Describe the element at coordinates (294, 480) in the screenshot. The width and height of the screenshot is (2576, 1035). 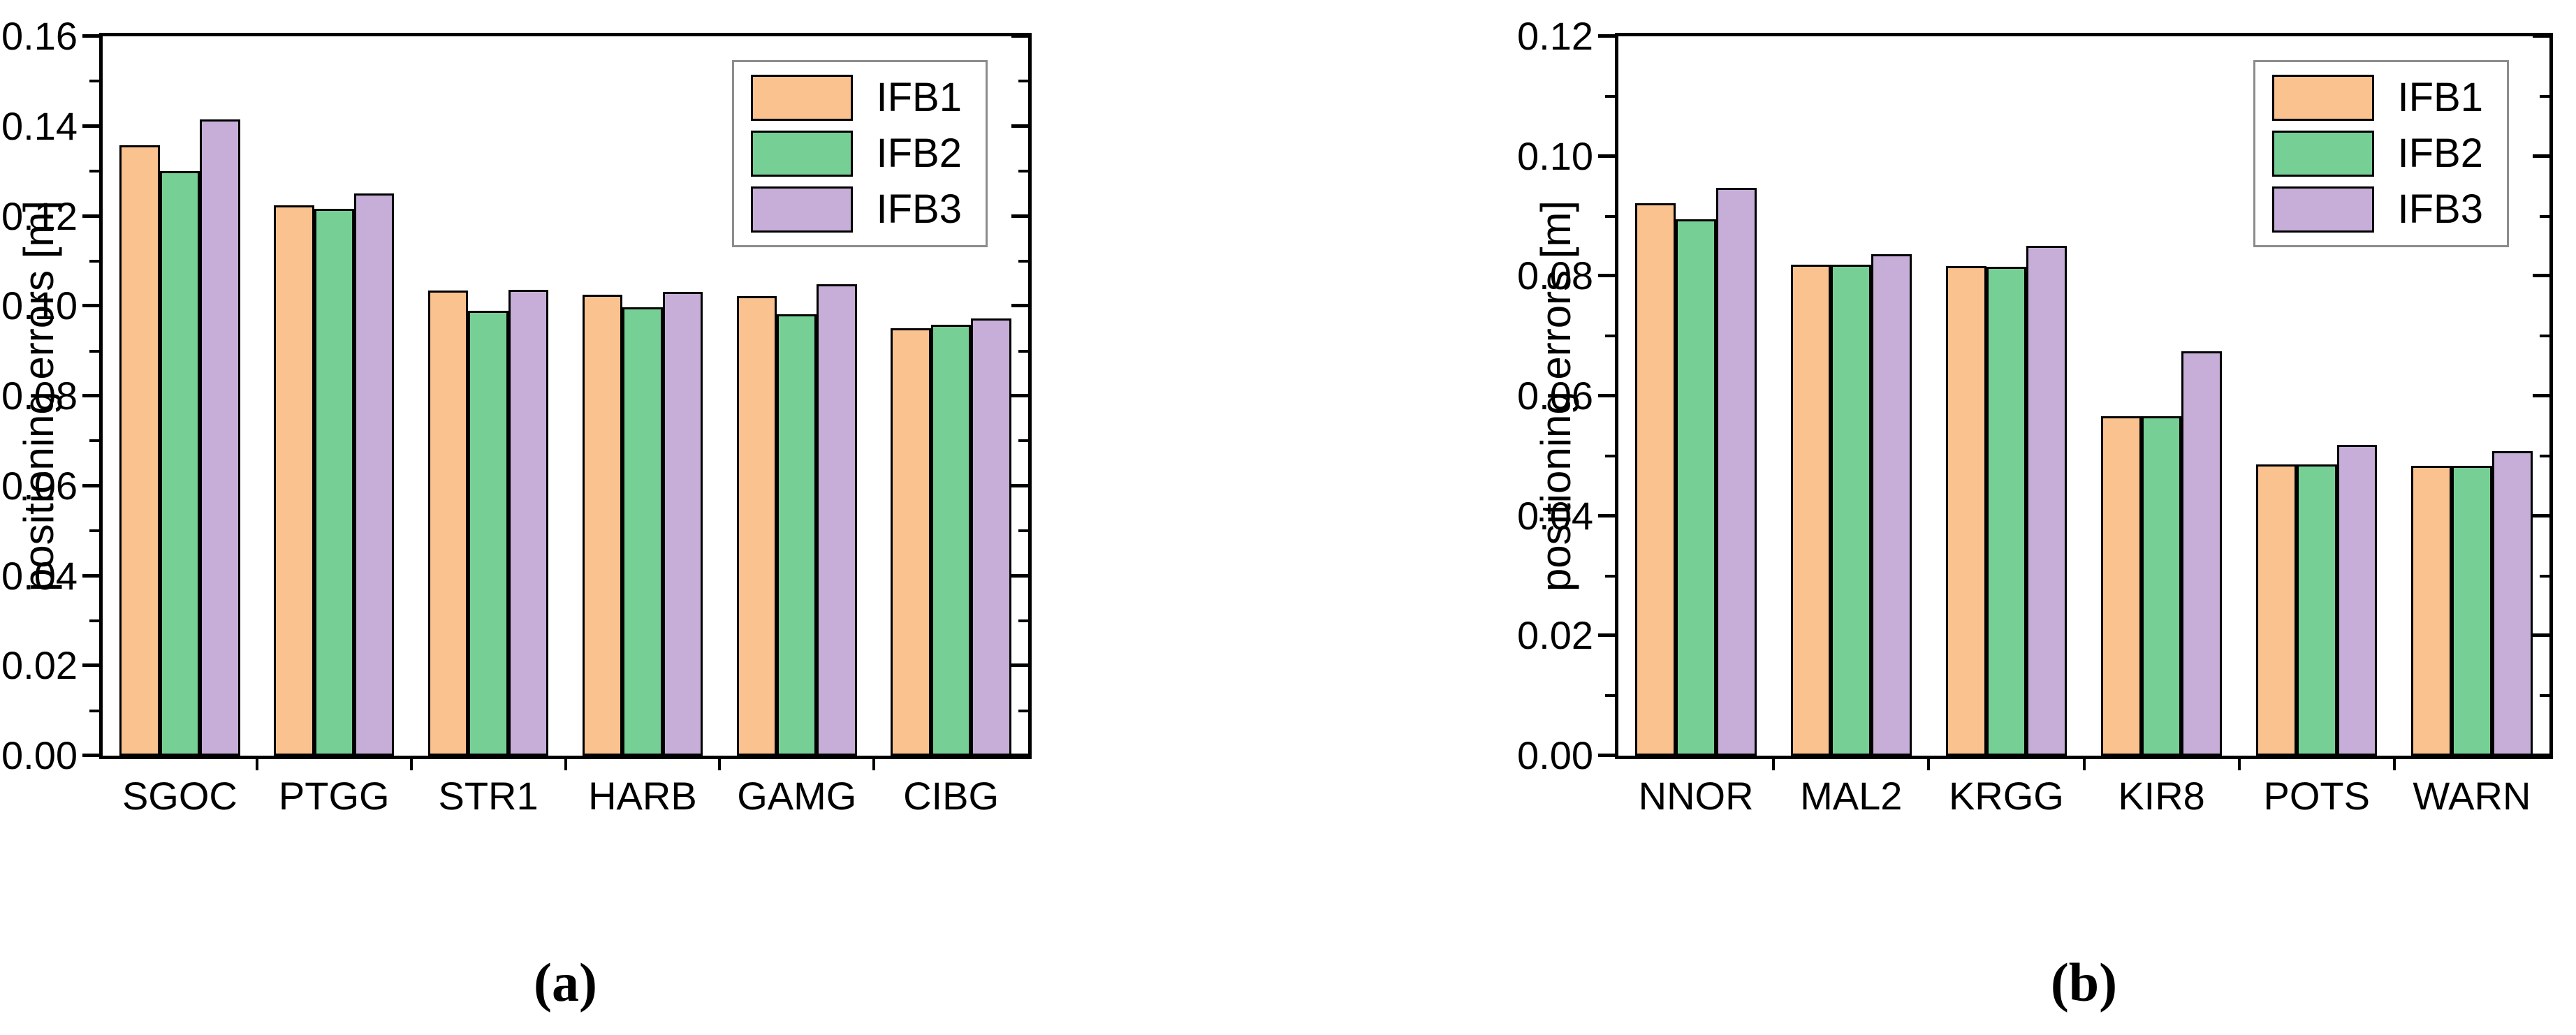
I see `bar-ifb1-ptgg` at that location.